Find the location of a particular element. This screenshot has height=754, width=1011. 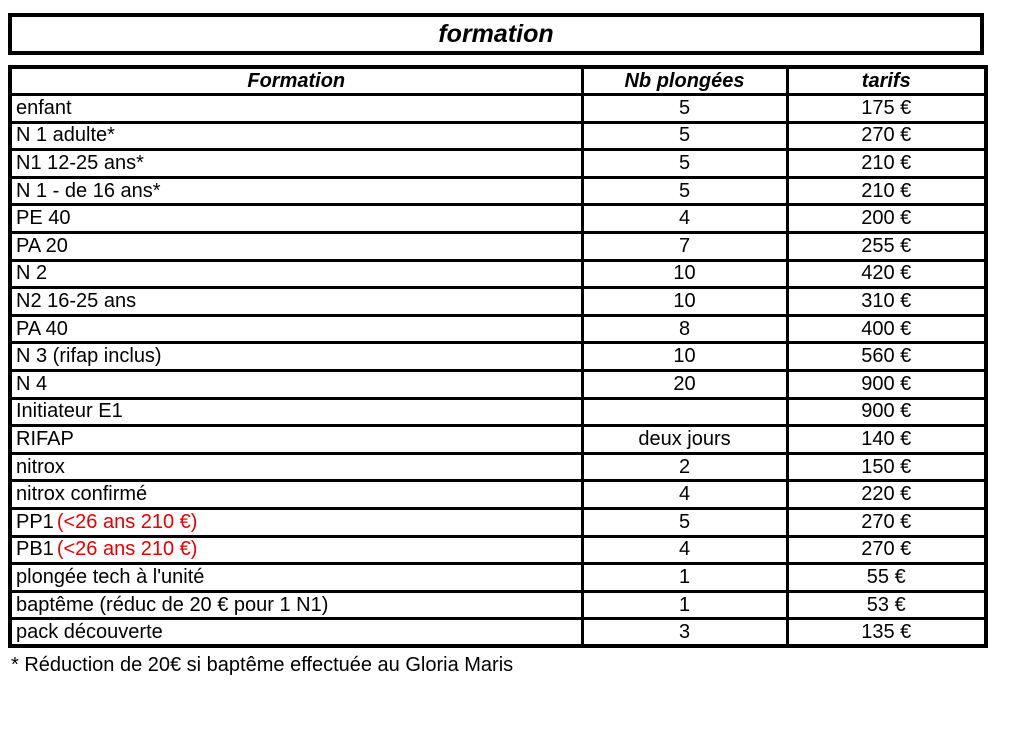

formation-cell: PB1 (<26 ans 210 €) is located at coordinates (296, 550).